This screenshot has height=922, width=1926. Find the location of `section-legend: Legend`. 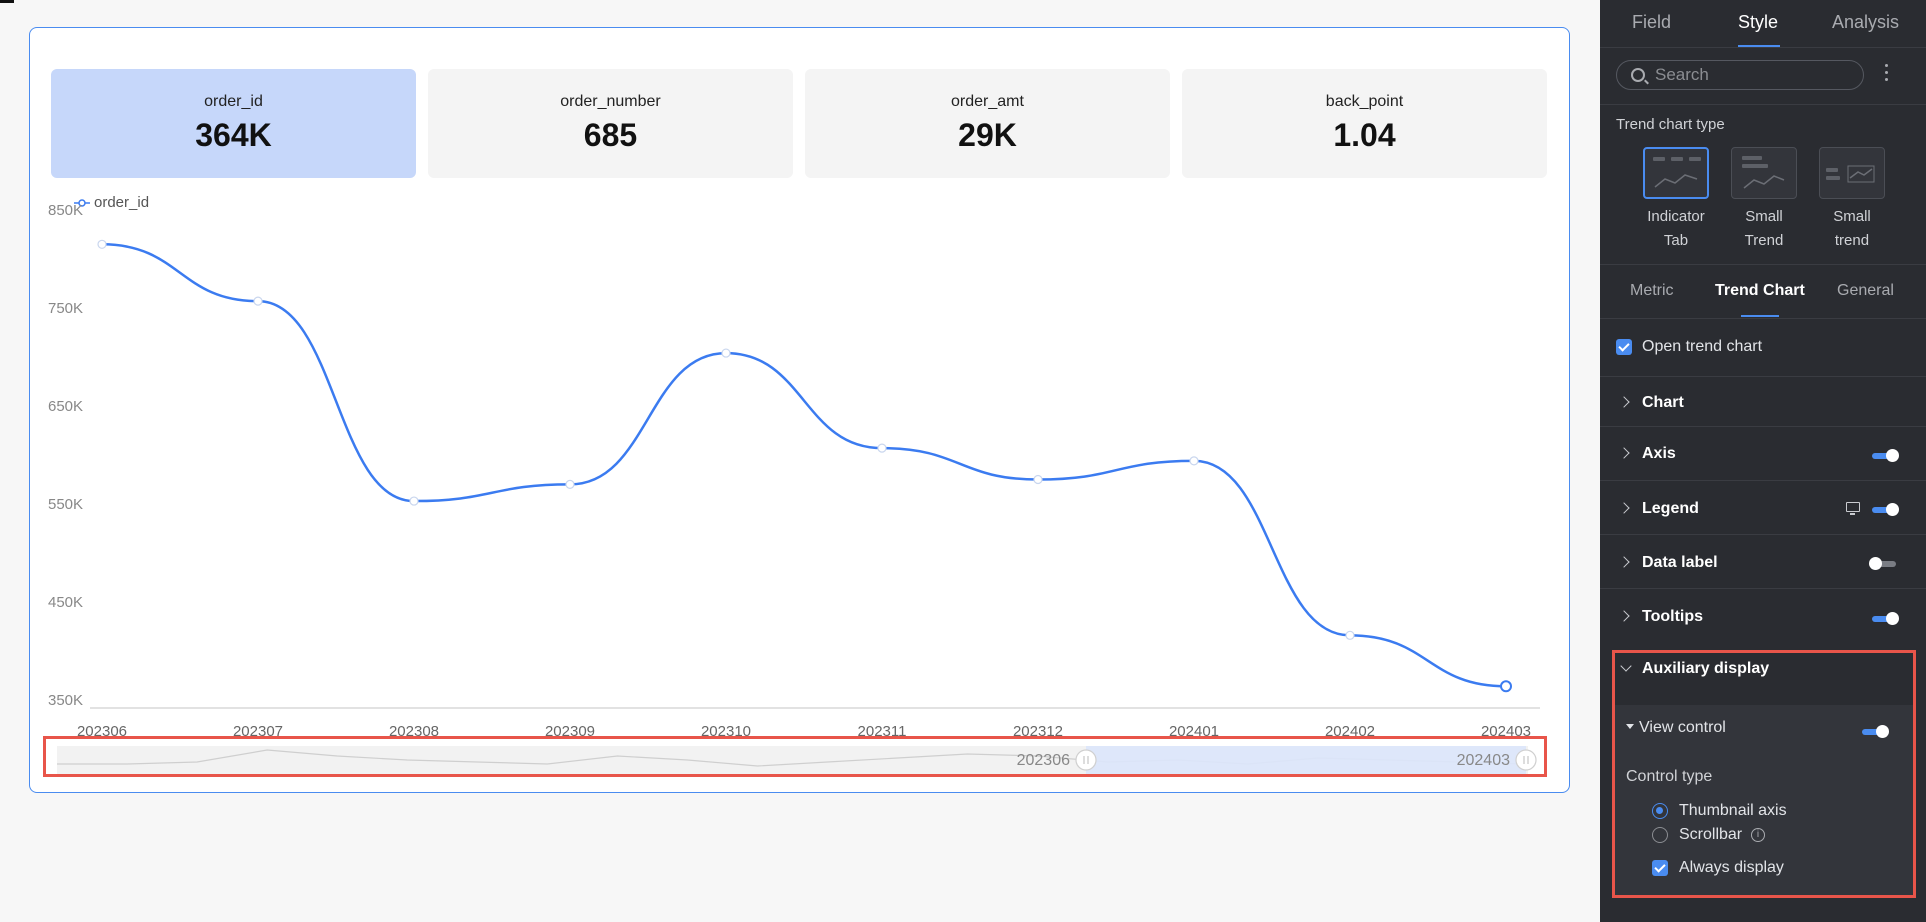

section-legend: Legend is located at coordinates (1670, 508).